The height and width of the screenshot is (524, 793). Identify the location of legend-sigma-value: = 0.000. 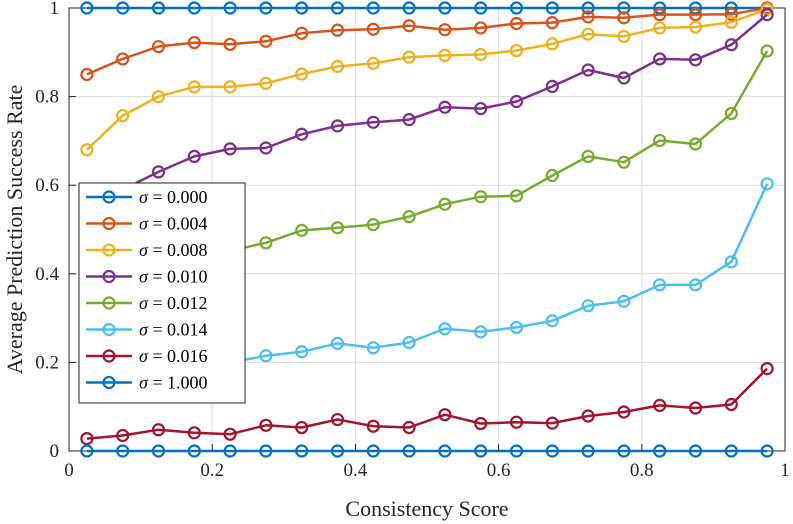
(178, 197).